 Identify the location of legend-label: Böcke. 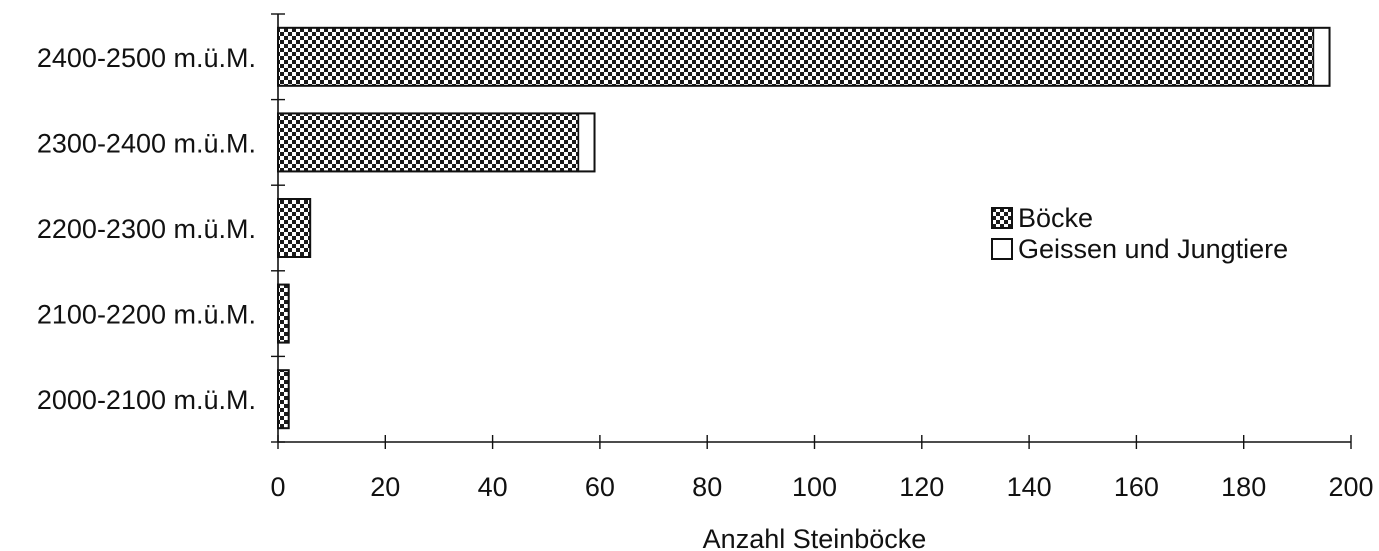
(1055, 218).